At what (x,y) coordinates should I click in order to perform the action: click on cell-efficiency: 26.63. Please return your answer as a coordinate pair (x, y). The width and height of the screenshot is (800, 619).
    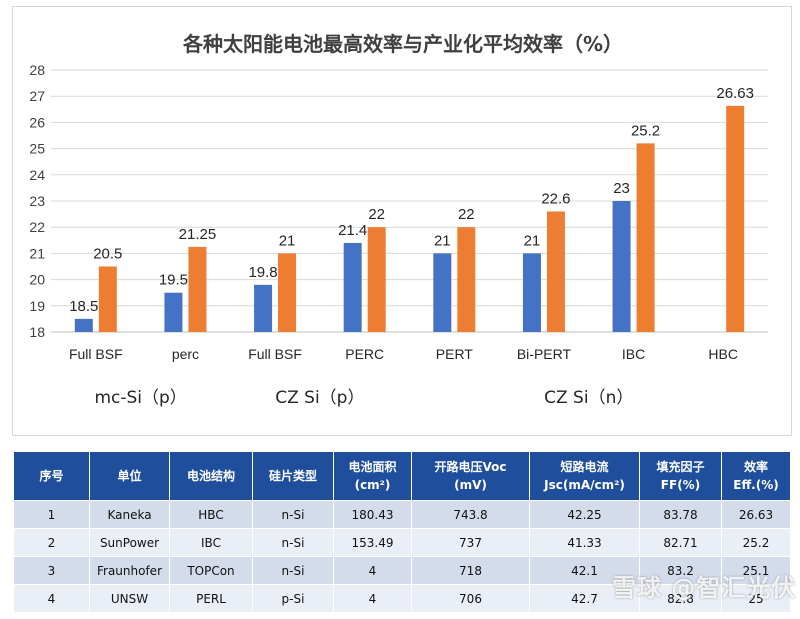
    Looking at the image, I should click on (756, 514).